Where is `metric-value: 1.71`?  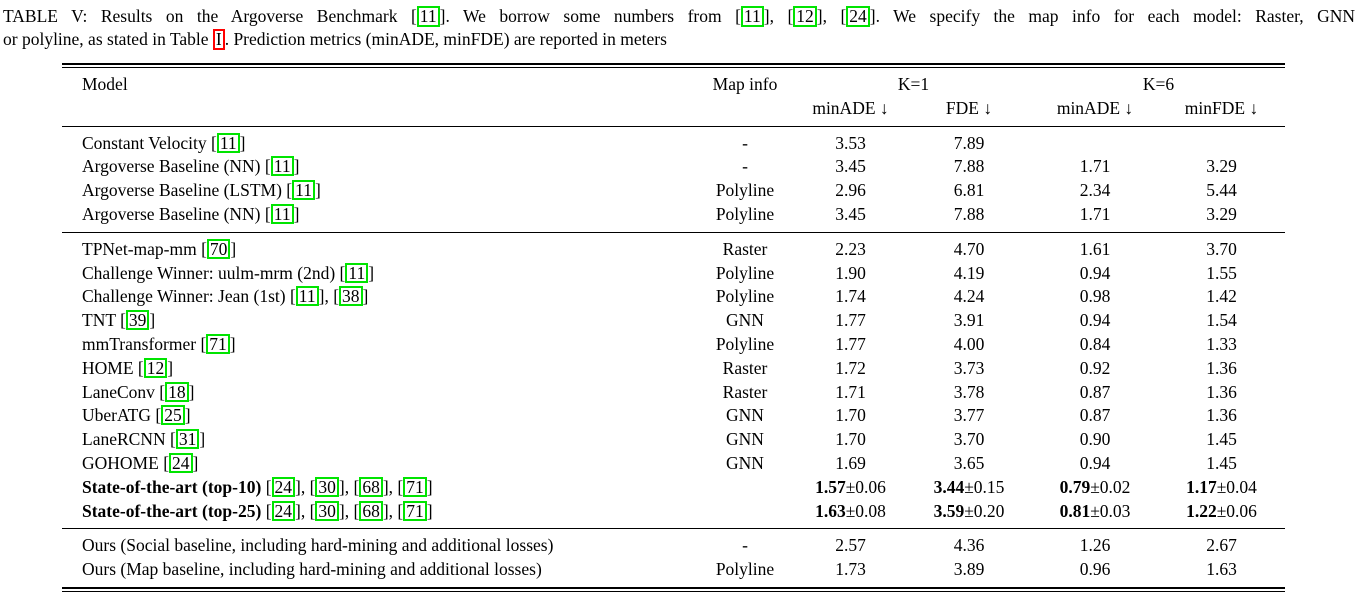 metric-value: 1.71 is located at coordinates (1095, 213).